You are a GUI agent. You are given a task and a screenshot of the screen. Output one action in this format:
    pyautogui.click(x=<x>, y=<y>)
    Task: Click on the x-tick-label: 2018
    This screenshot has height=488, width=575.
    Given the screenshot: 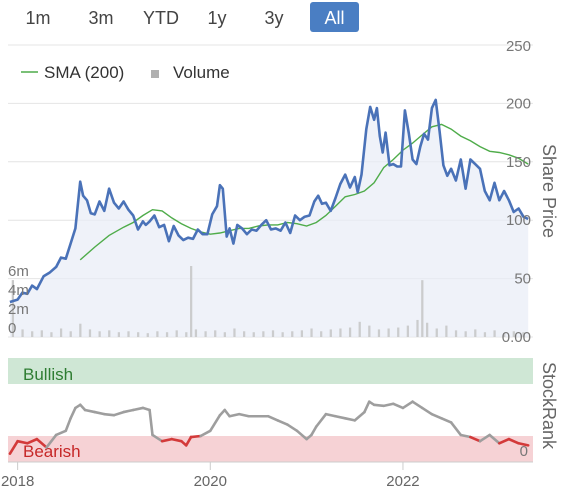 What is the action you would take?
    pyautogui.click(x=17, y=480)
    